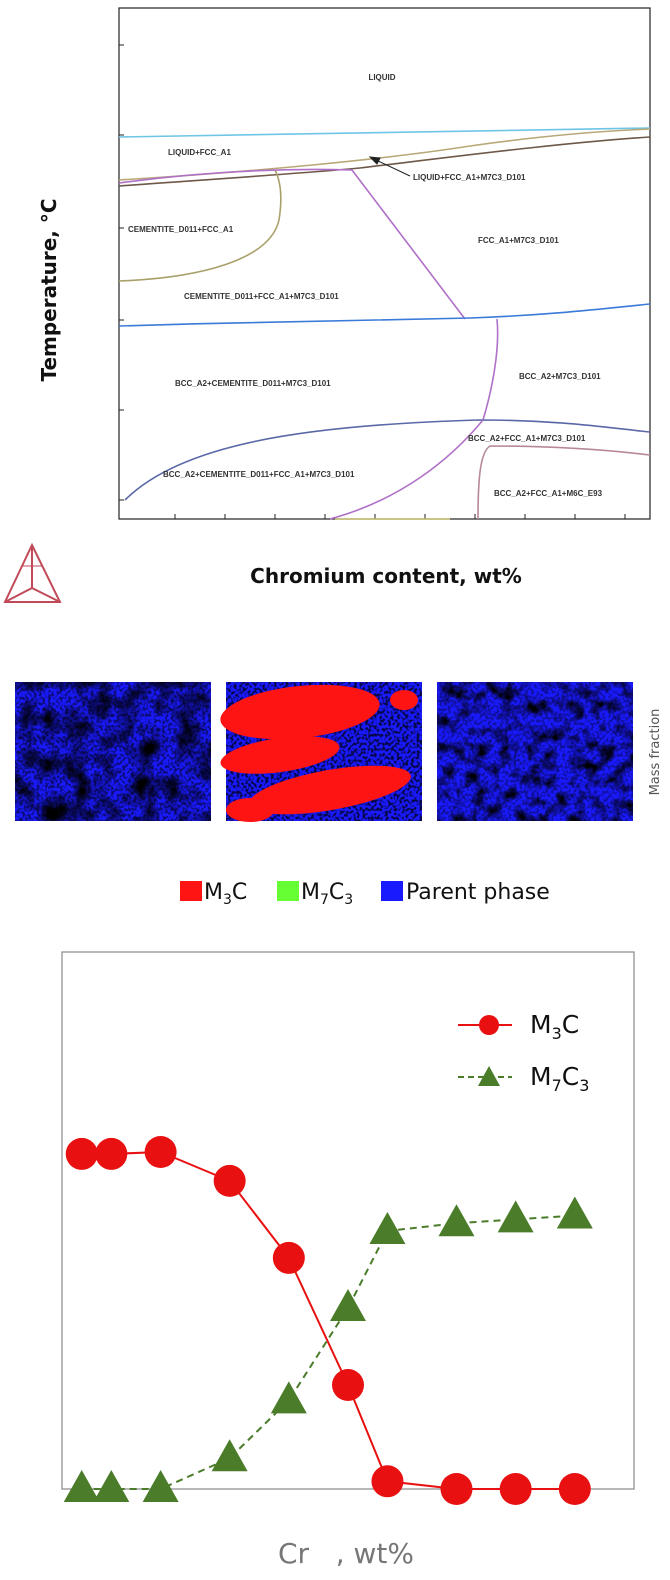  What do you see at coordinates (386, 576) in the screenshot?
I see `phase-diagram-xlabel: Chromium content, wt%` at bounding box center [386, 576].